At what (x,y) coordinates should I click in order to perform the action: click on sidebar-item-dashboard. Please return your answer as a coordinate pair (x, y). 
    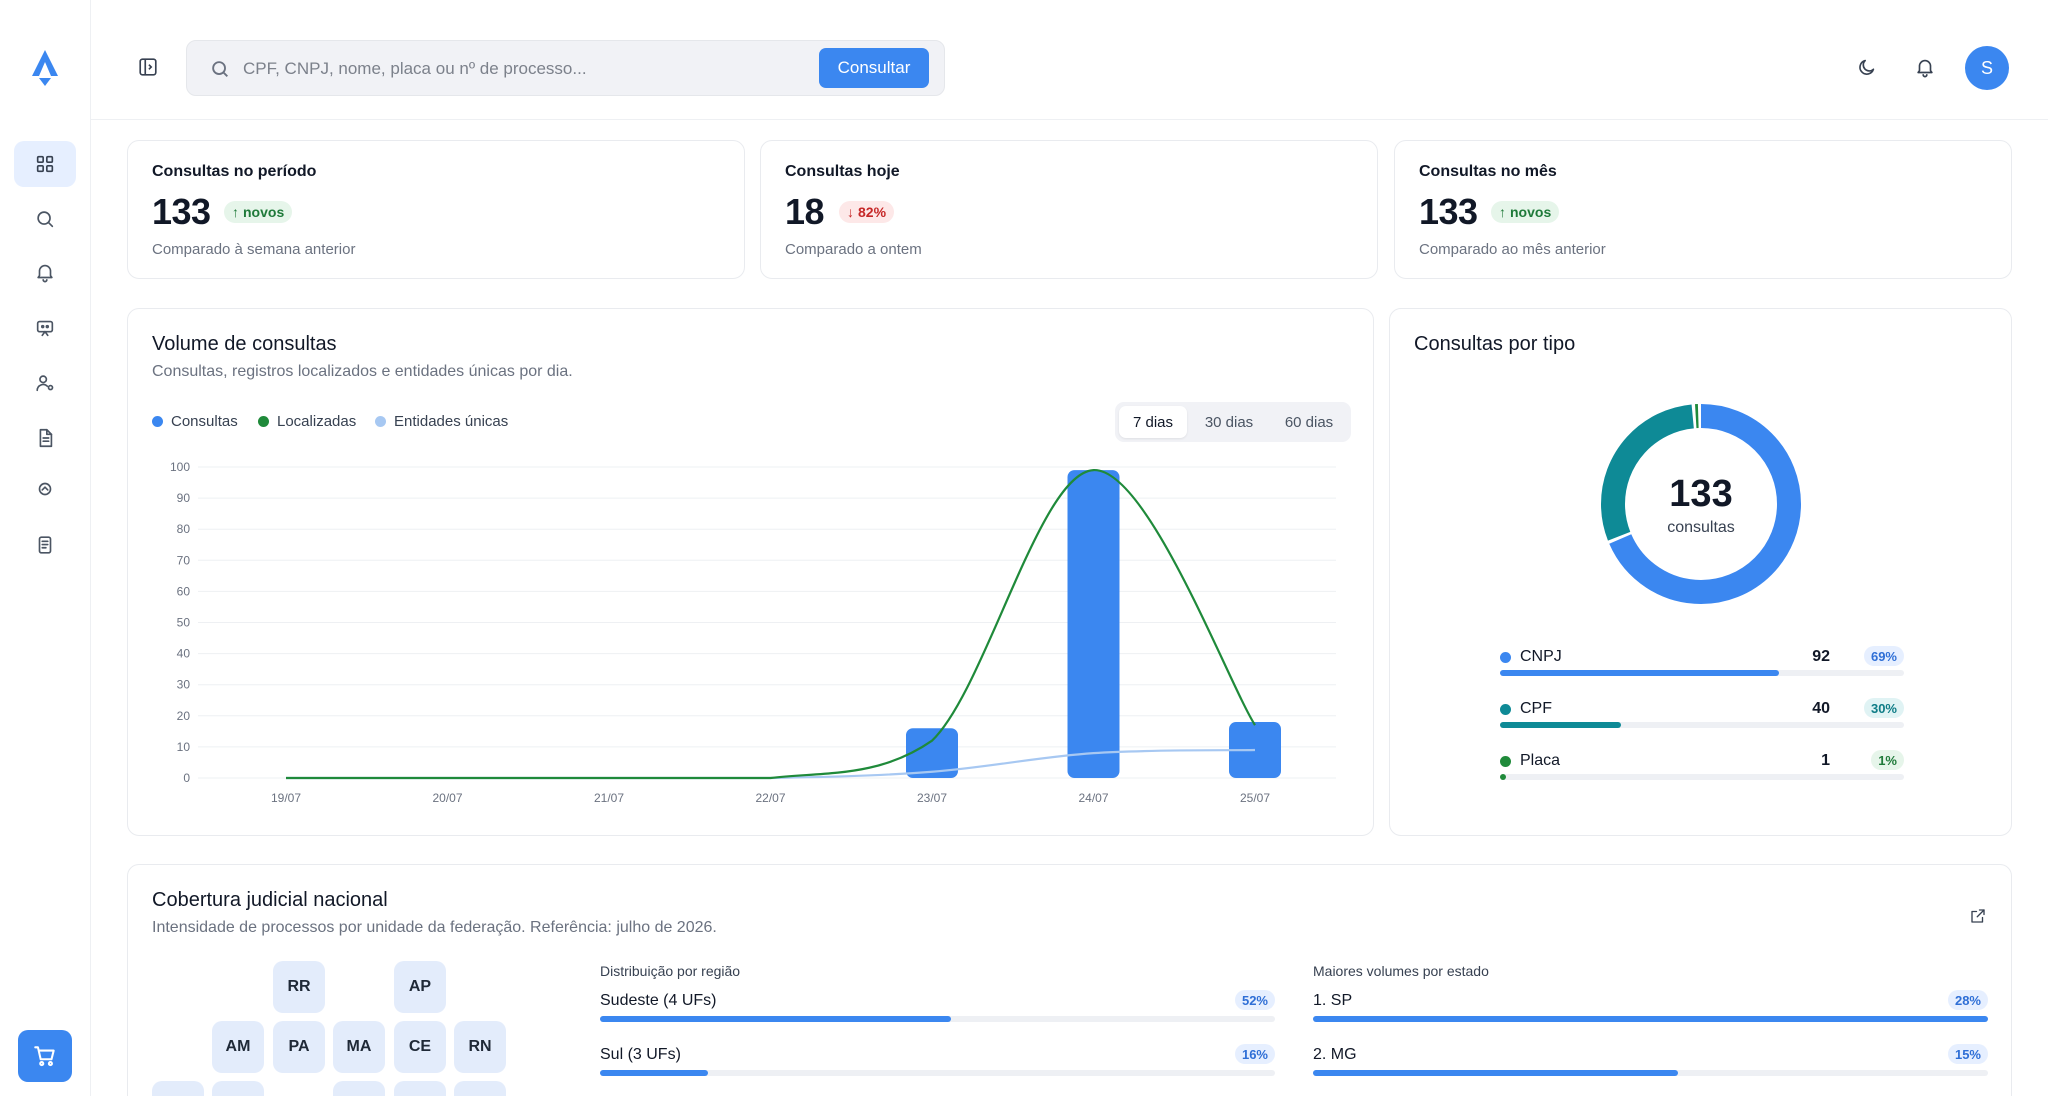
    Looking at the image, I should click on (45, 164).